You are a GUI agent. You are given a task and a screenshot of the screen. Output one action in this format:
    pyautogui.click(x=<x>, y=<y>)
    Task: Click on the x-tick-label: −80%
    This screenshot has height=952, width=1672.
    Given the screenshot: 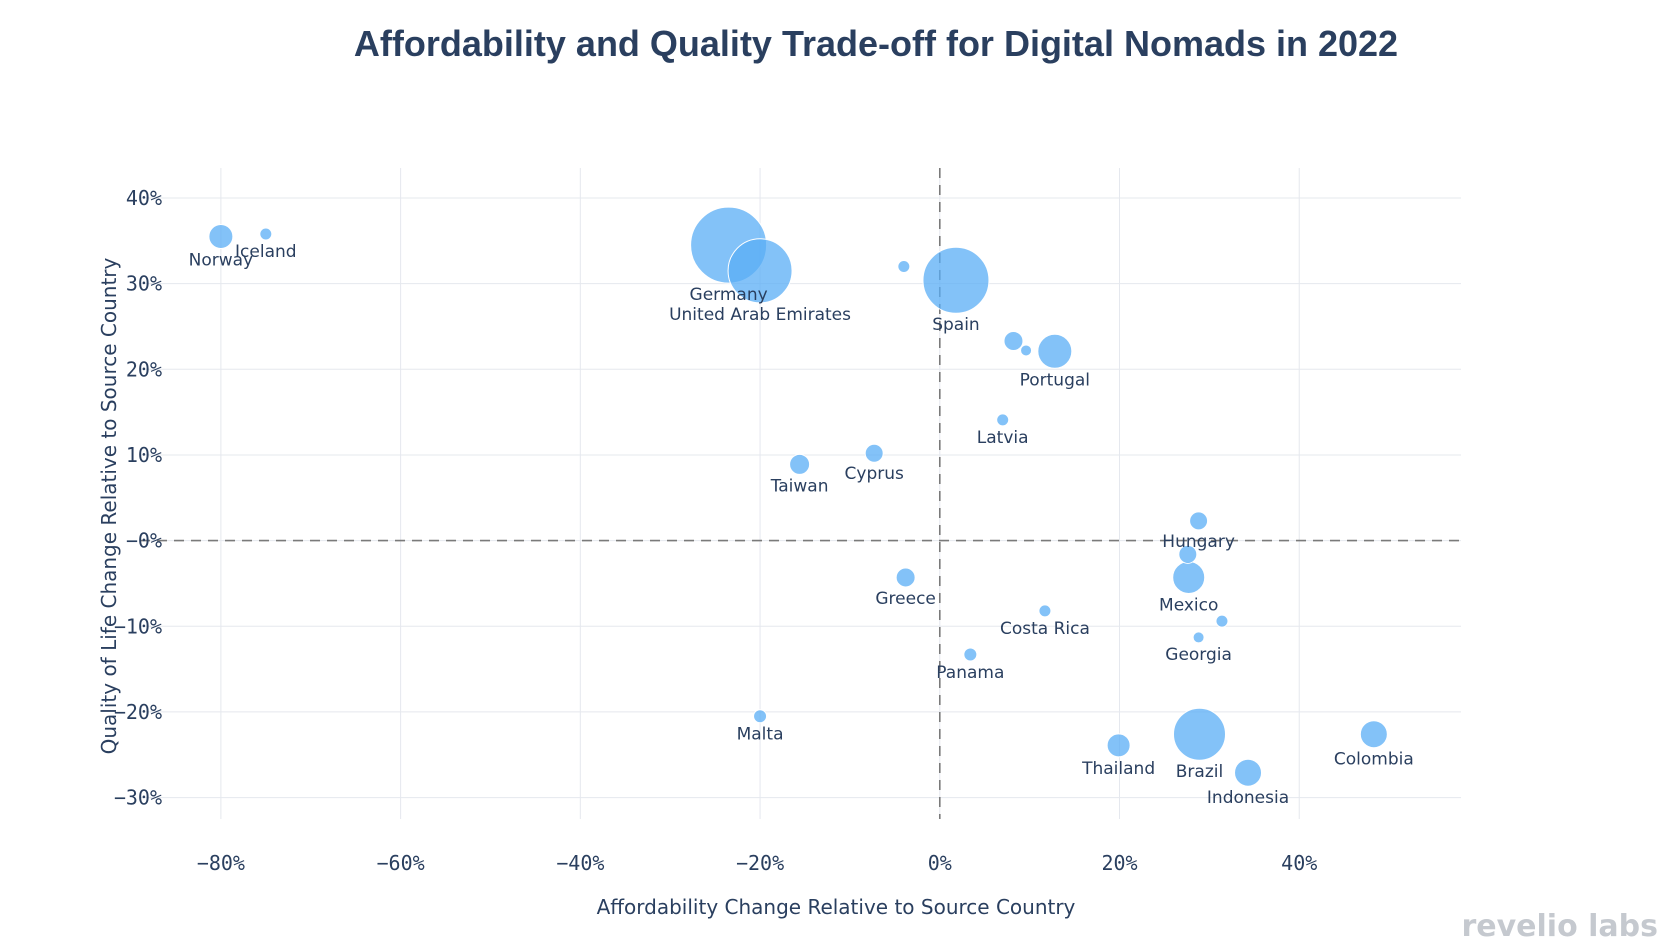 What is the action you would take?
    pyautogui.click(x=221, y=863)
    